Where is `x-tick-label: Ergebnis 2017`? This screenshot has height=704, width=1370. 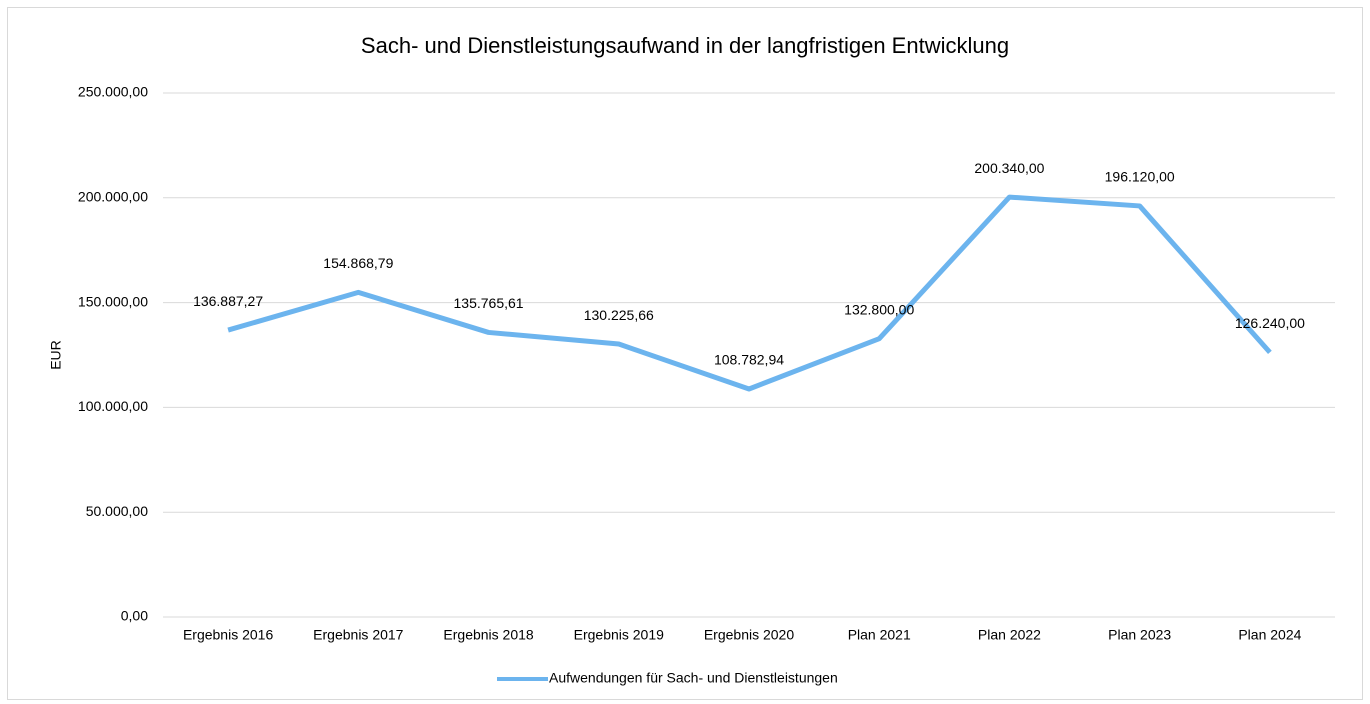 x-tick-label: Ergebnis 2017 is located at coordinates (358, 635).